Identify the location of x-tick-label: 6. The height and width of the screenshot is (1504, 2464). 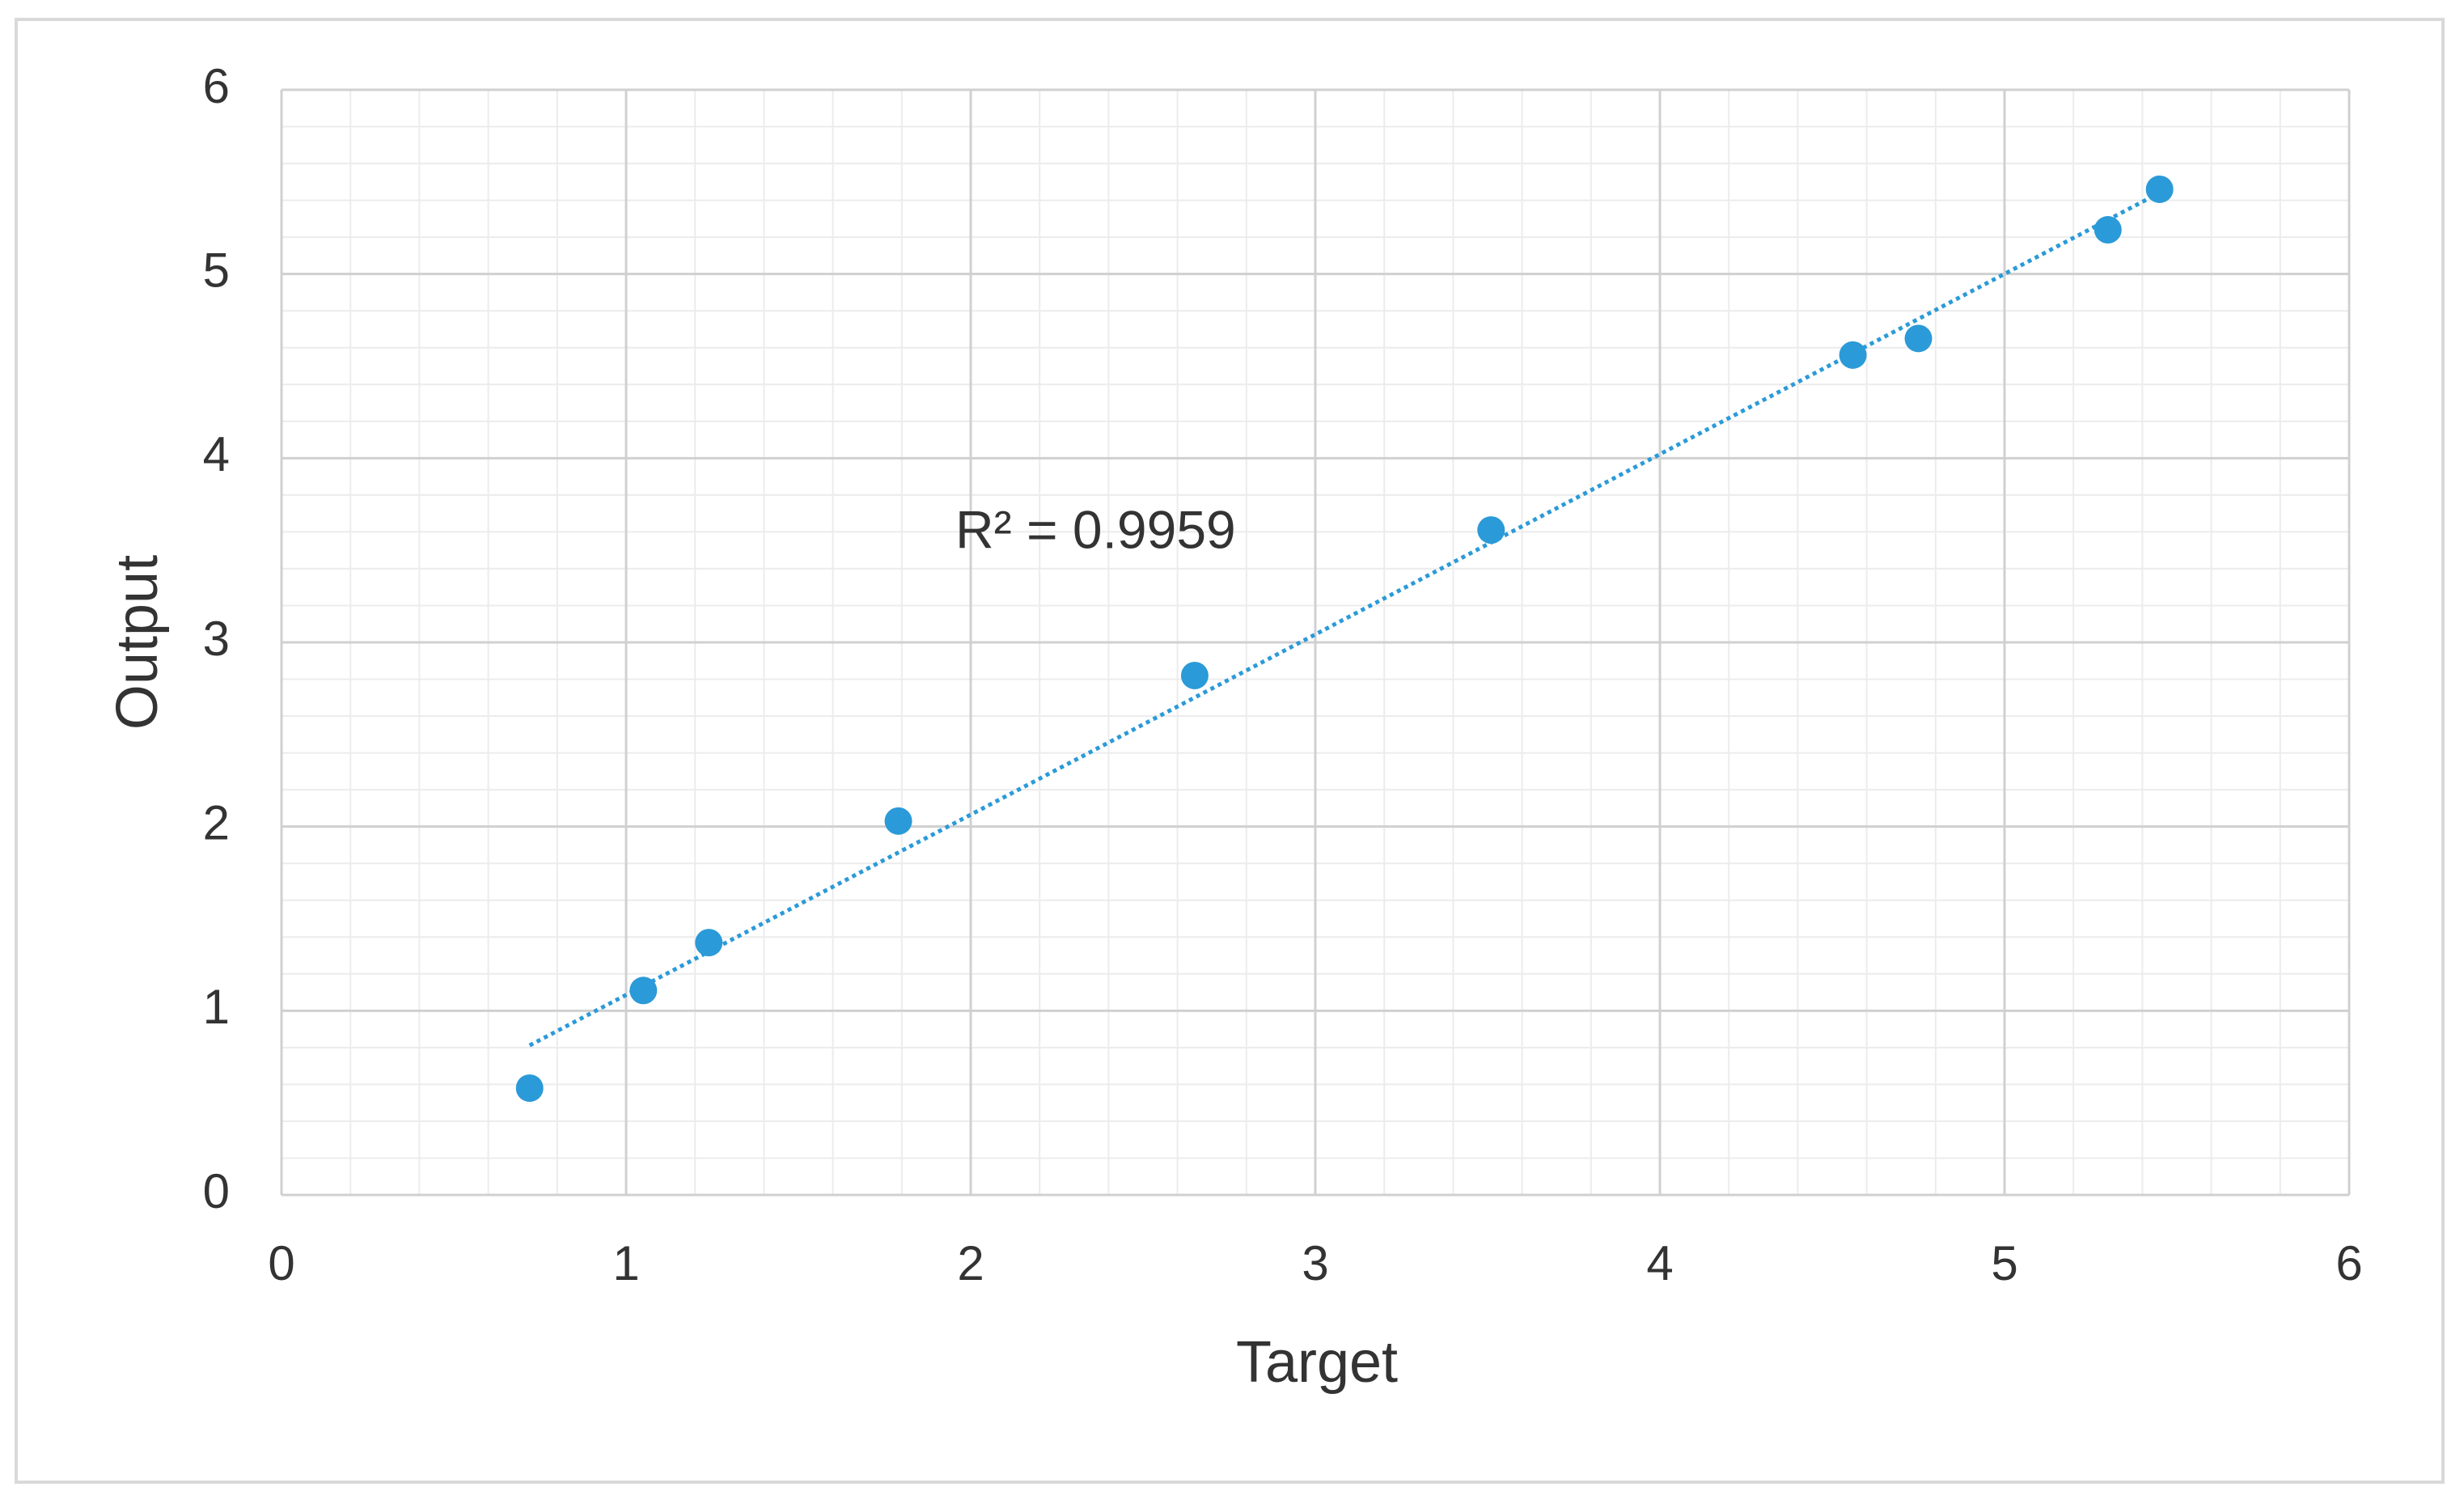
(2348, 1263).